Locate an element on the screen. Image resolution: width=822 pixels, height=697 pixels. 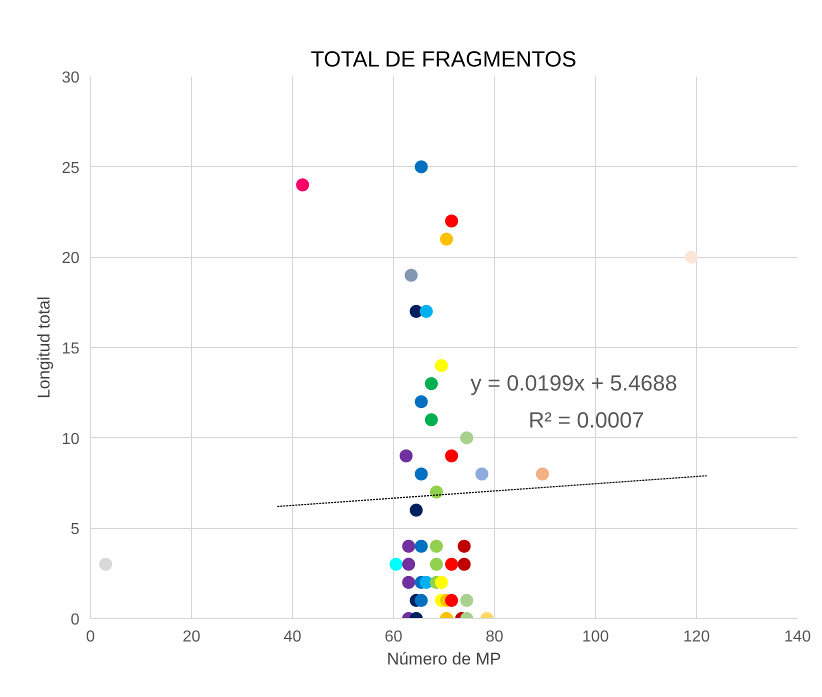
y-axis-title: Longitud total is located at coordinates (44, 347).